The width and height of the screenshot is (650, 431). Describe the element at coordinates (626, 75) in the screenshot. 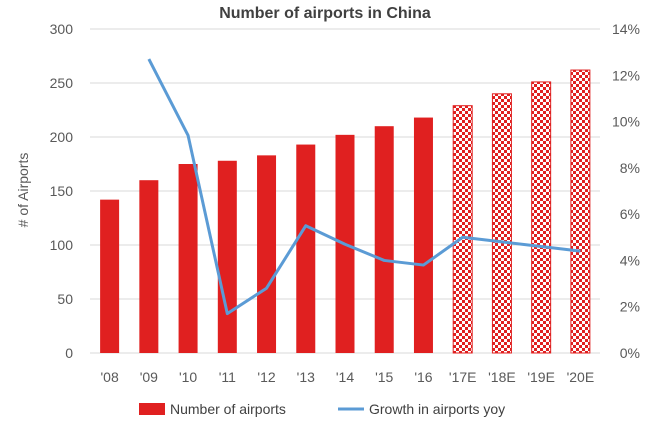

I see `y2-tick-label: 12%` at that location.